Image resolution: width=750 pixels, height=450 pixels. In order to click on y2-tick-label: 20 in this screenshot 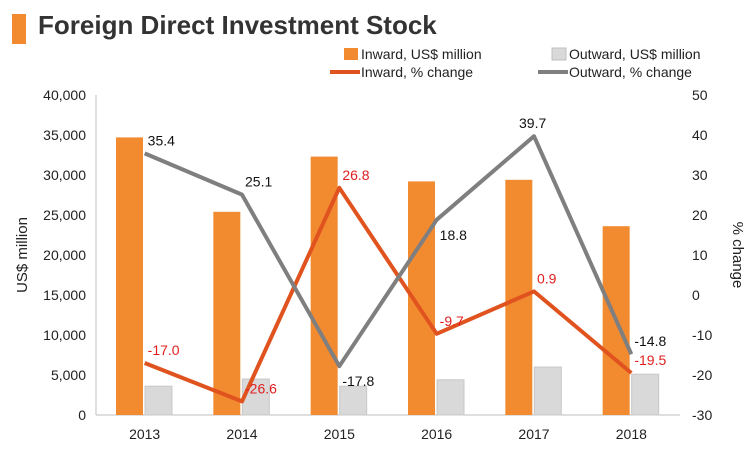, I will do `click(700, 215)`.